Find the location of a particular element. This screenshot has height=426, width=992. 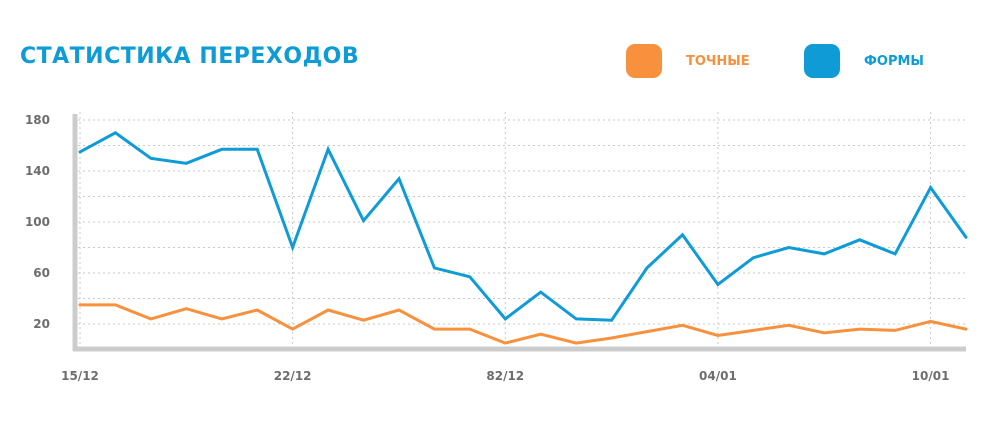

x-tick-label: 22/12 is located at coordinates (293, 376).